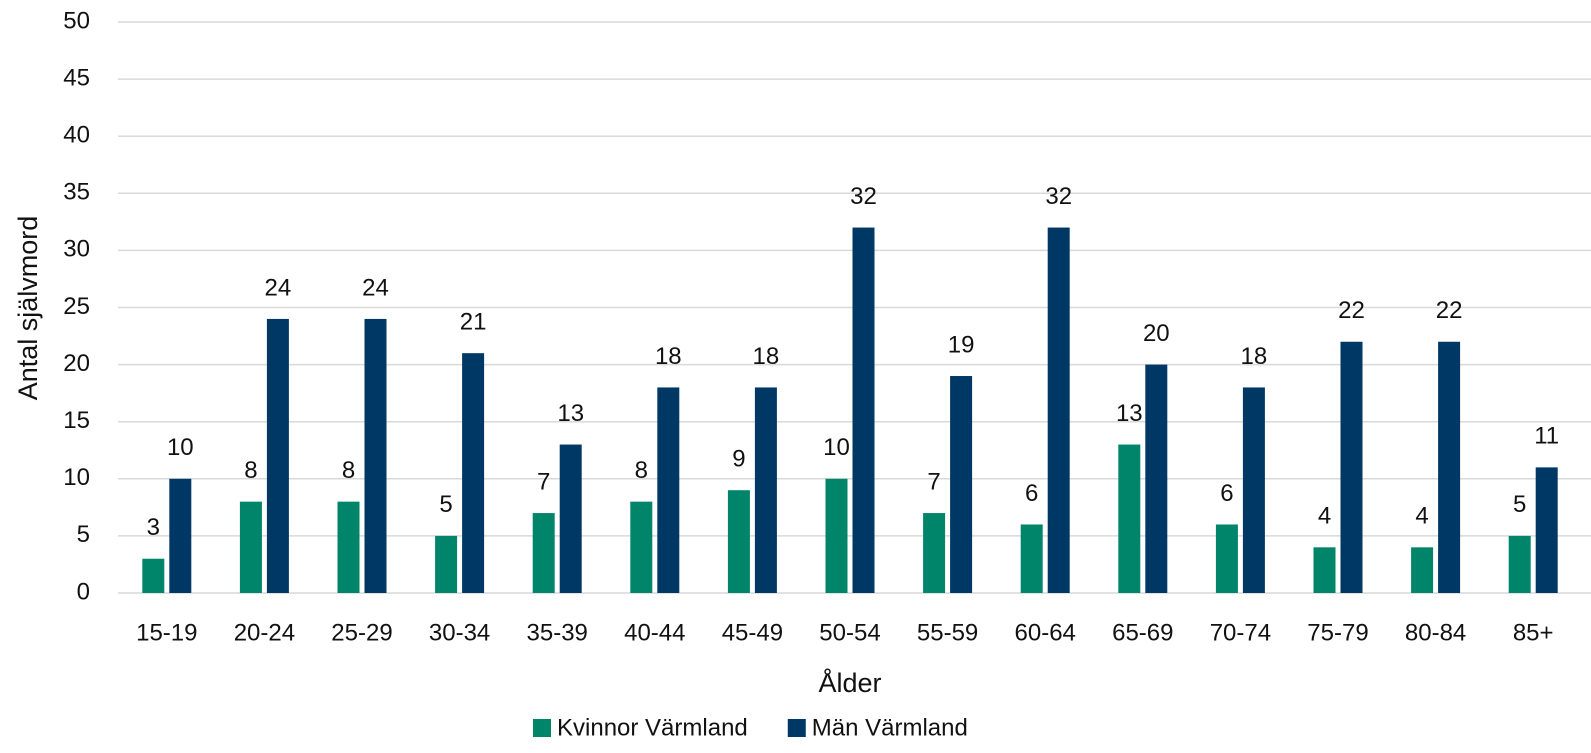 This screenshot has width=1591, height=753. What do you see at coordinates (76, 306) in the screenshot?
I see `y-tick-label: 25` at bounding box center [76, 306].